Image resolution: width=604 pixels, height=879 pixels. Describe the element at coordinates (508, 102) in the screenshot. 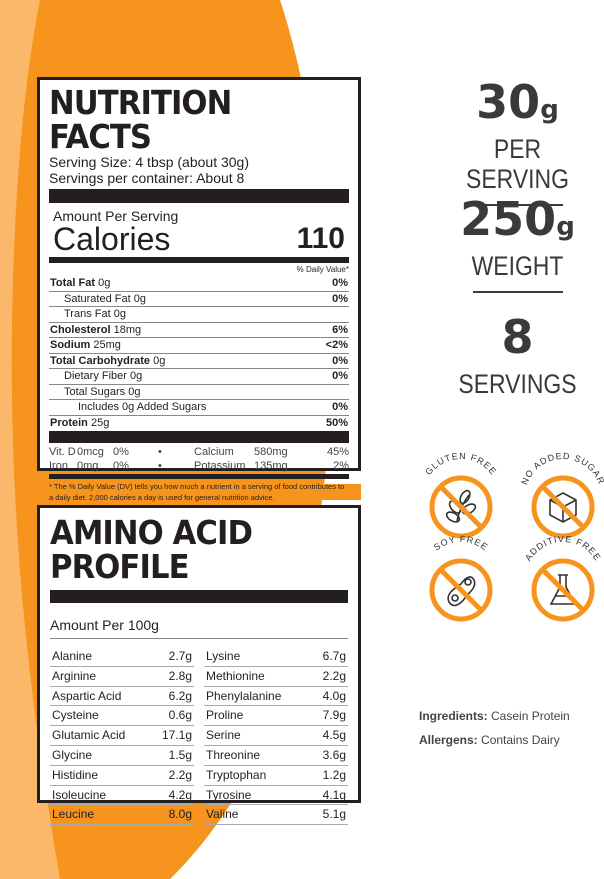

I see `stat-number: 30` at that location.